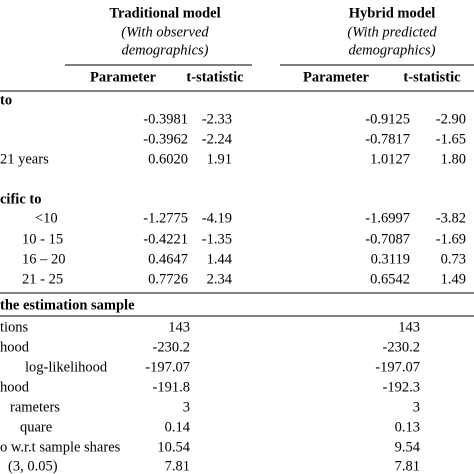 The image size is (474, 474). What do you see at coordinates (171, 387) in the screenshot?
I see `cell: -191.8` at bounding box center [171, 387].